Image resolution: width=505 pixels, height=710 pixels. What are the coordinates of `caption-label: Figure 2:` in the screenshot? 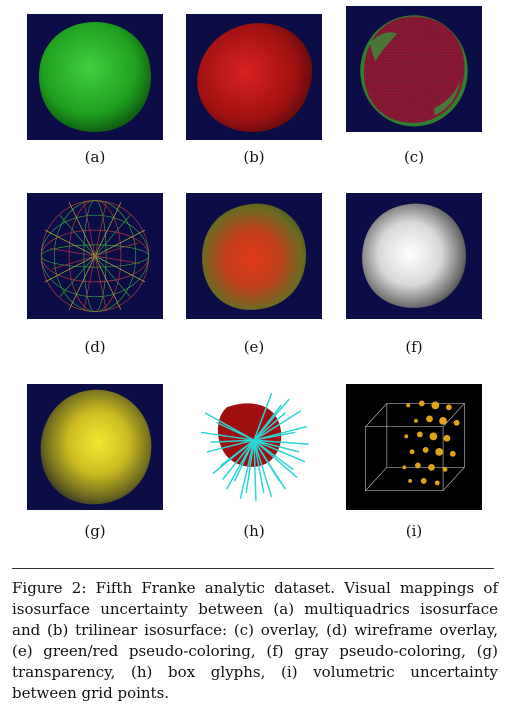 It's located at (49, 588).